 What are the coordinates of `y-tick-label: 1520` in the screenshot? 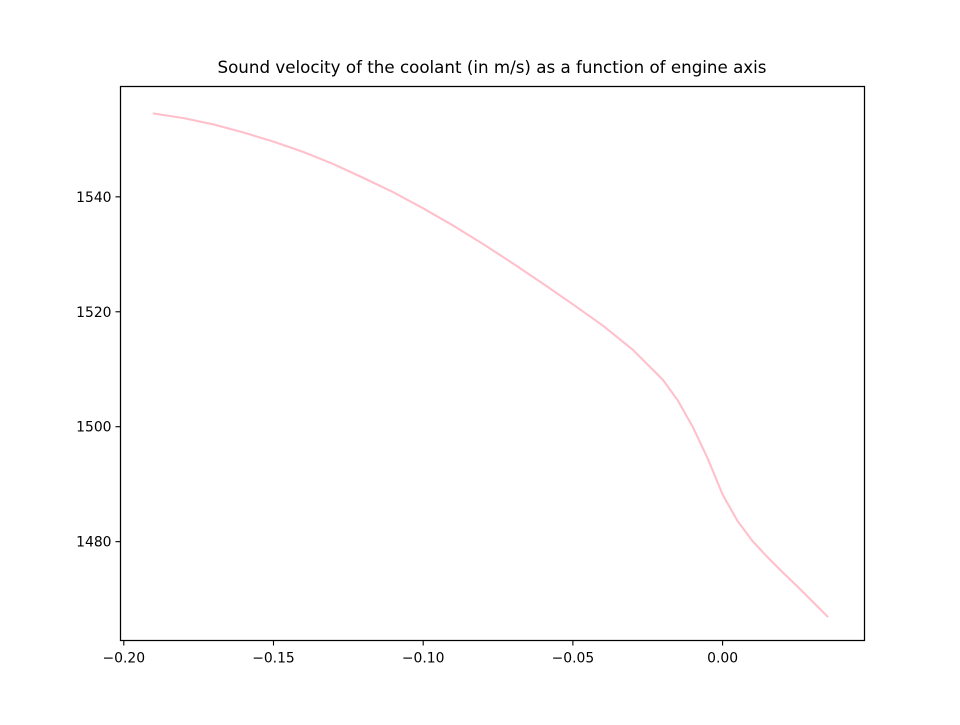 It's located at (93, 313).